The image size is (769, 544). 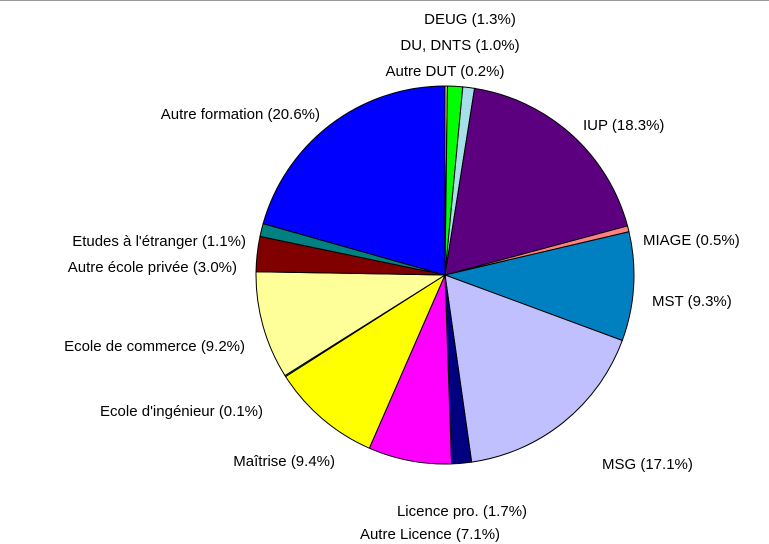 I want to click on slice-category: Autre école privée, so click(x=128, y=267).